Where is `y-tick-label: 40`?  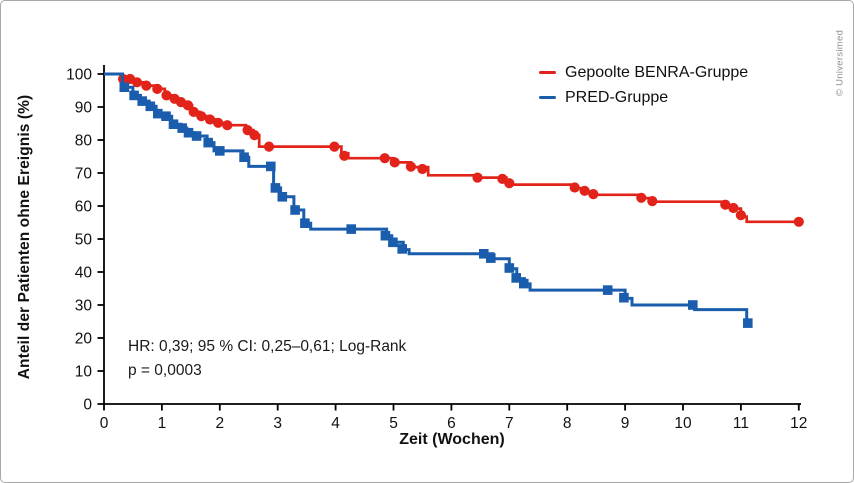
y-tick-label: 40 is located at coordinates (84, 273).